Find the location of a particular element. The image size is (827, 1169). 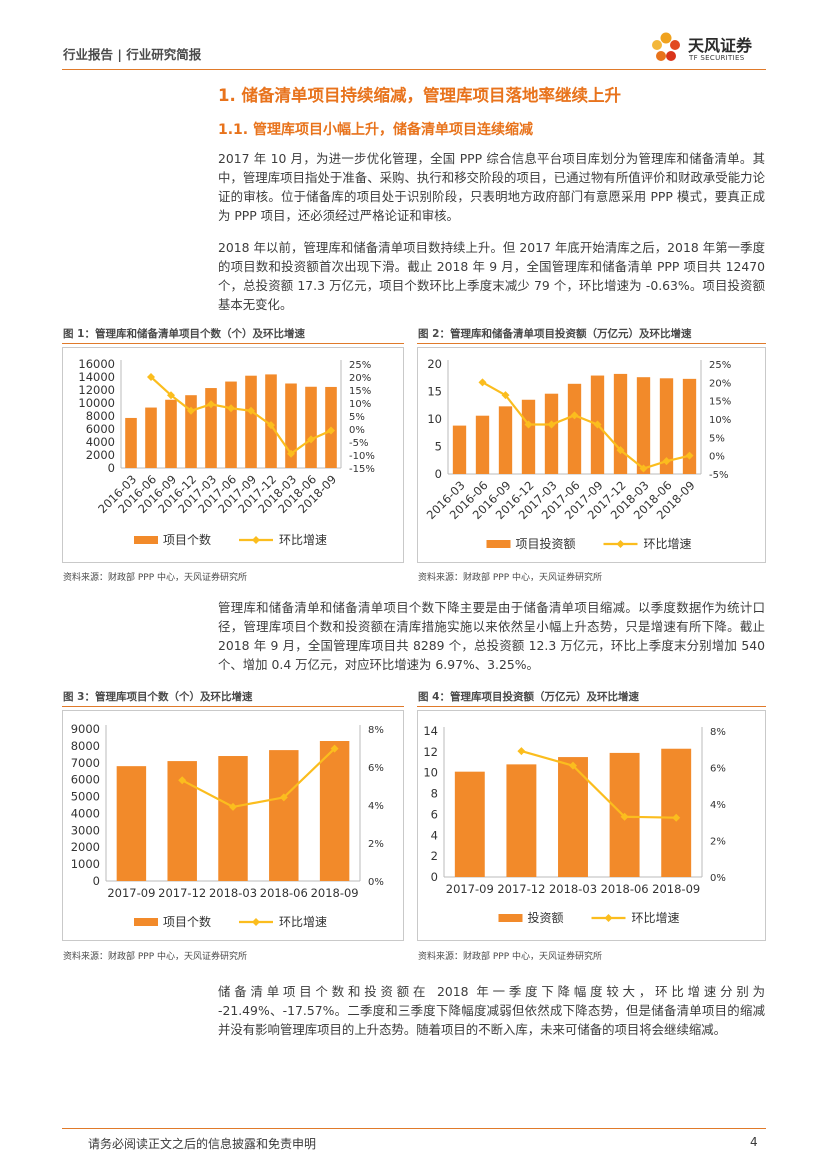

brand-logo: 天风证券 TF SECURITIES is located at coordinates (707, 49).